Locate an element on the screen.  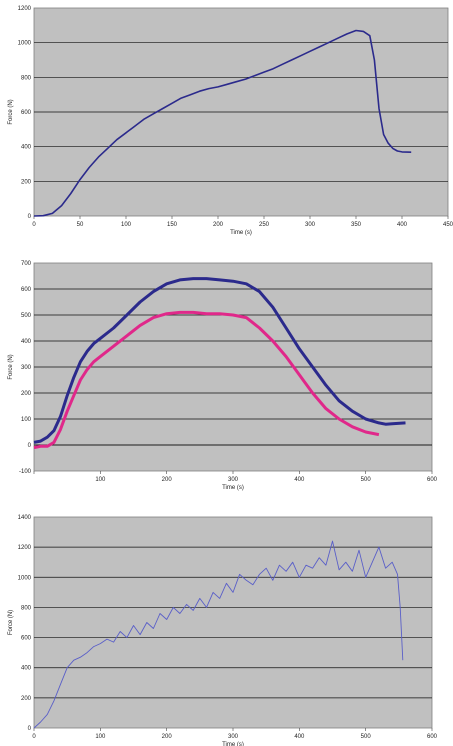
y-tick-label: 100 is located at coordinates (26, 420).